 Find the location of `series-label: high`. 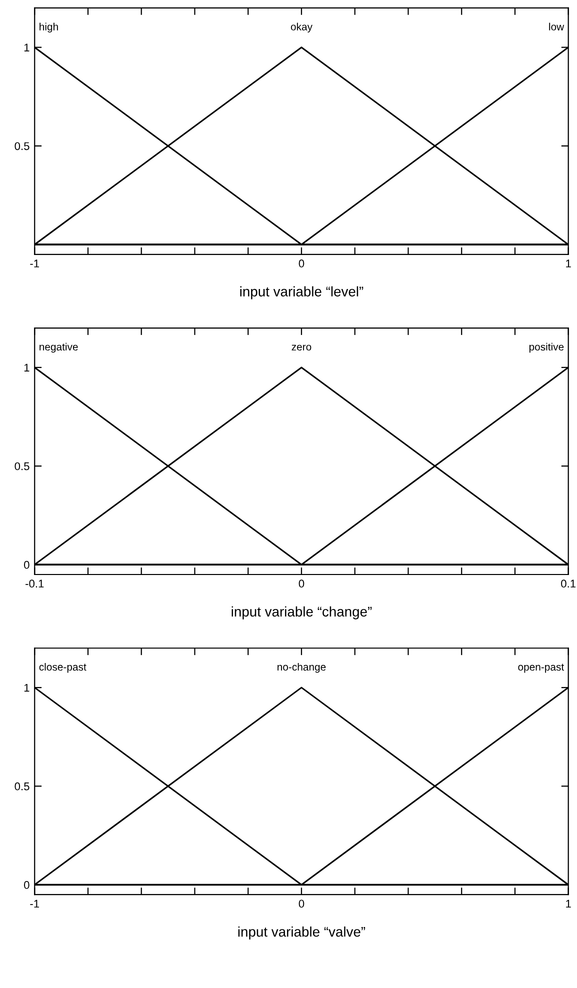

series-label: high is located at coordinates (49, 27).